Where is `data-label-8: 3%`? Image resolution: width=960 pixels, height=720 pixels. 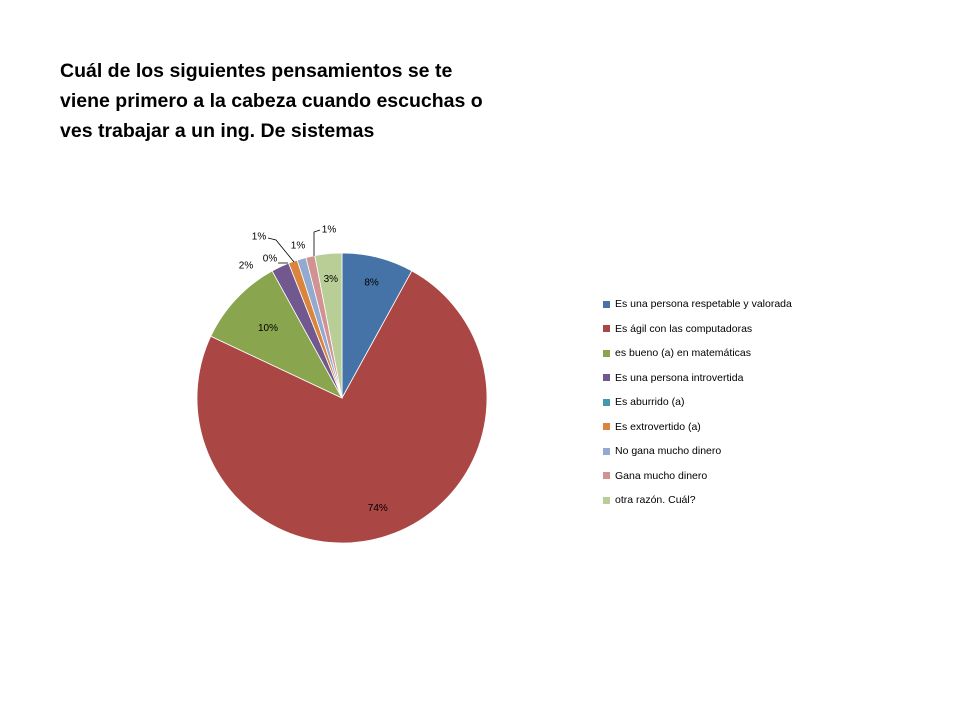
data-label-8: 3% is located at coordinates (331, 279).